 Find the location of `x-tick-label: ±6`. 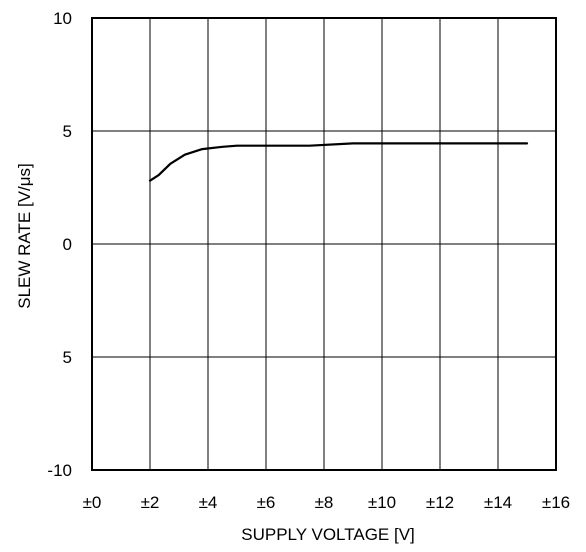

x-tick-label: ±6 is located at coordinates (266, 502).